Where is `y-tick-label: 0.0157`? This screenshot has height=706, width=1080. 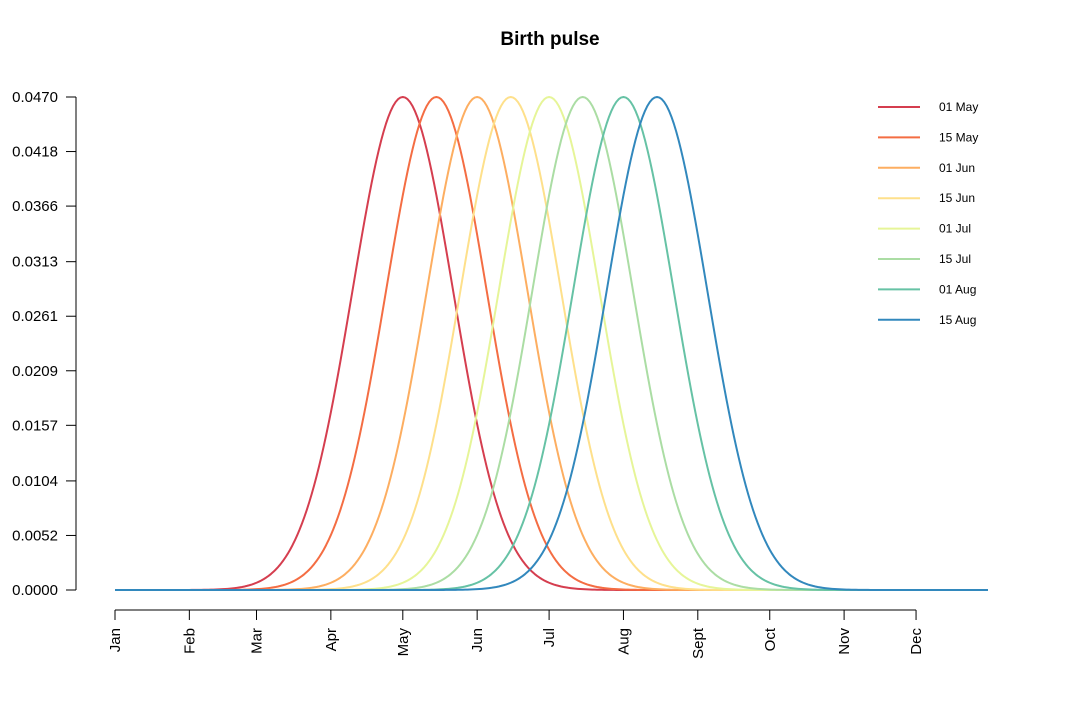 y-tick-label: 0.0157 is located at coordinates (35, 425).